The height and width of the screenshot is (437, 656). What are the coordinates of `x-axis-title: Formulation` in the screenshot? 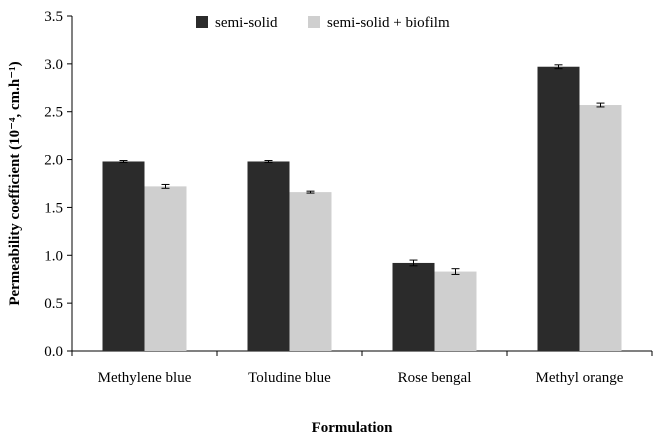 It's located at (352, 428).